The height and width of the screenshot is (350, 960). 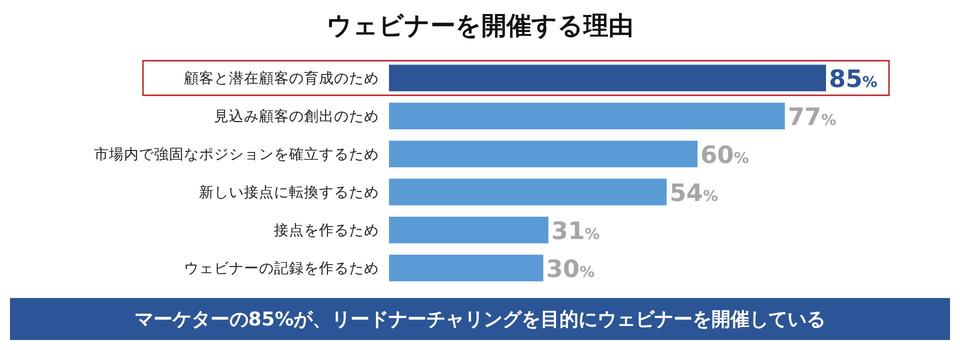 I want to click on y-tick-label: 顧客と潜在顧客の育成のため, so click(x=281, y=79).